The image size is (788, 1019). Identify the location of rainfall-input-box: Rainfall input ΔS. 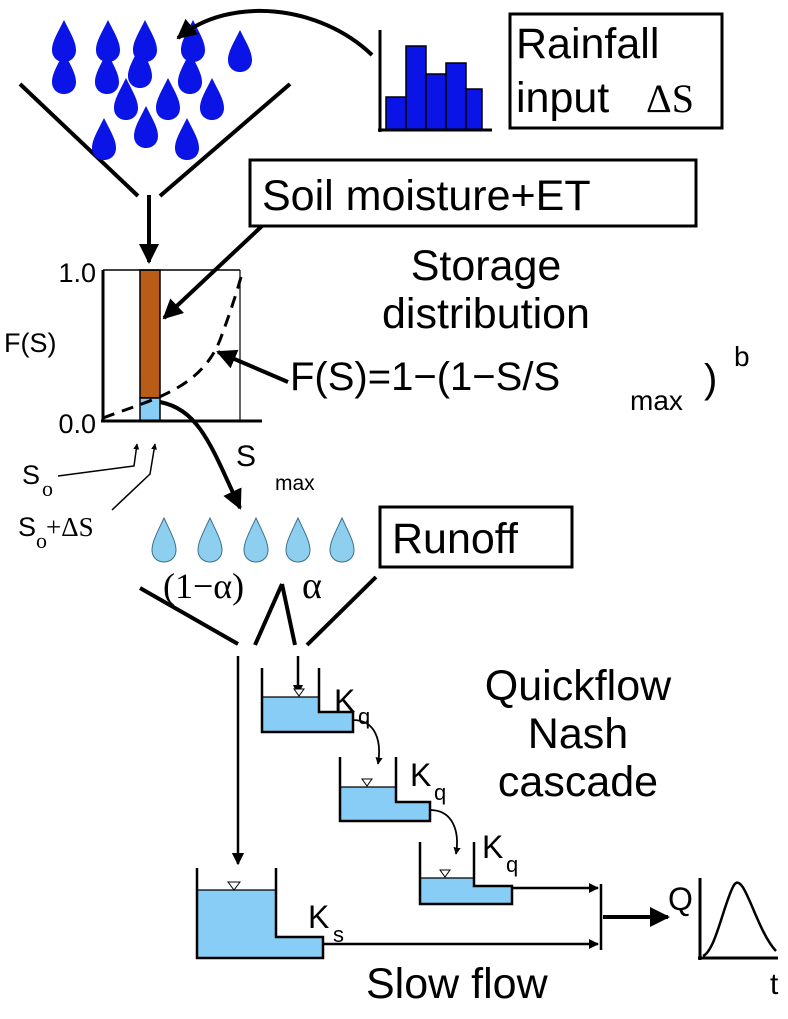
(616, 71).